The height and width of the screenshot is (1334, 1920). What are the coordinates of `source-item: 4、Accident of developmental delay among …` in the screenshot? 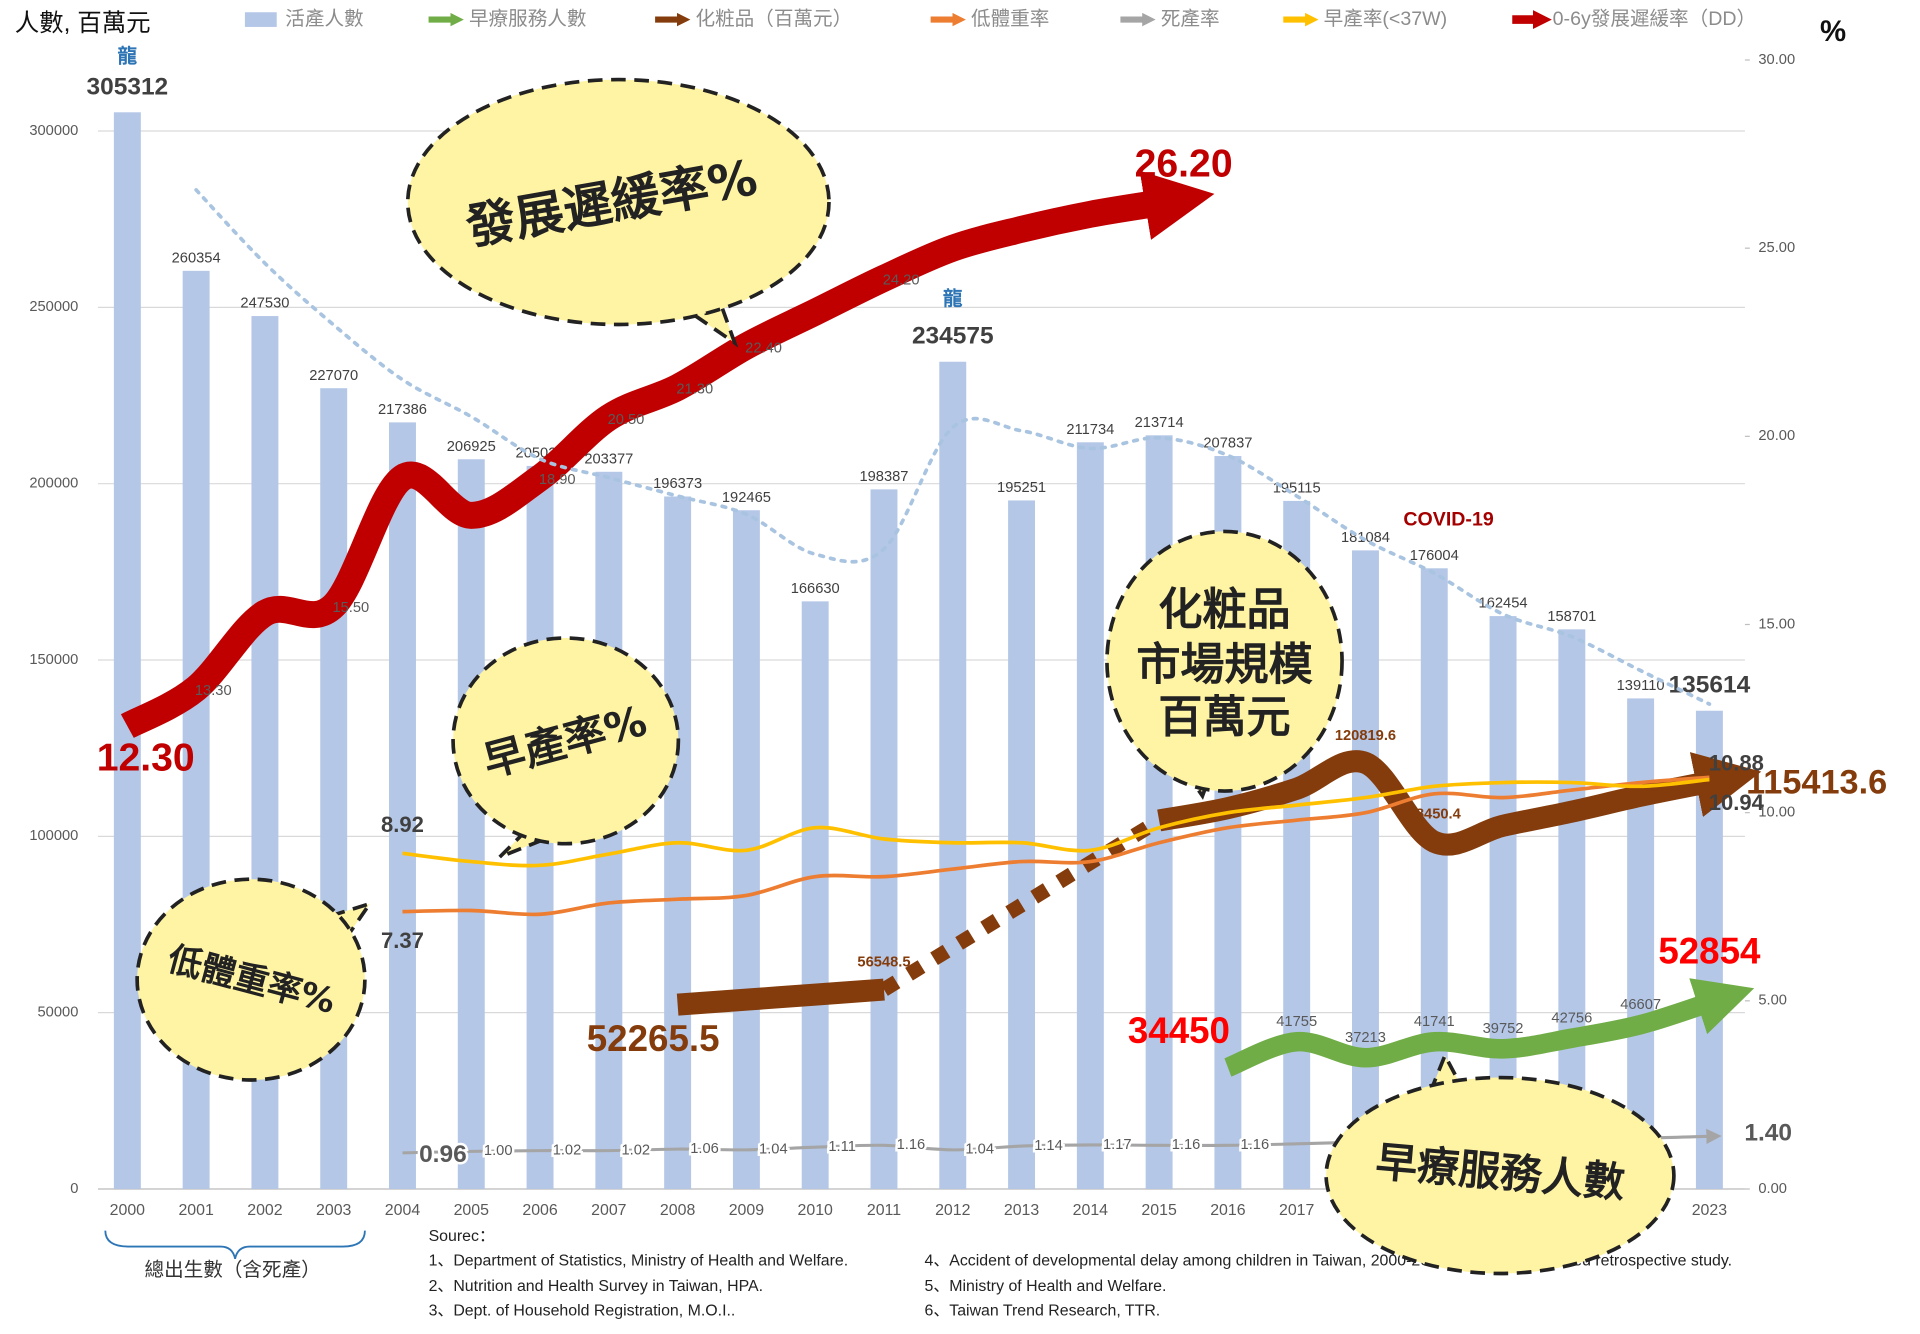 It's located at (1328, 1260).